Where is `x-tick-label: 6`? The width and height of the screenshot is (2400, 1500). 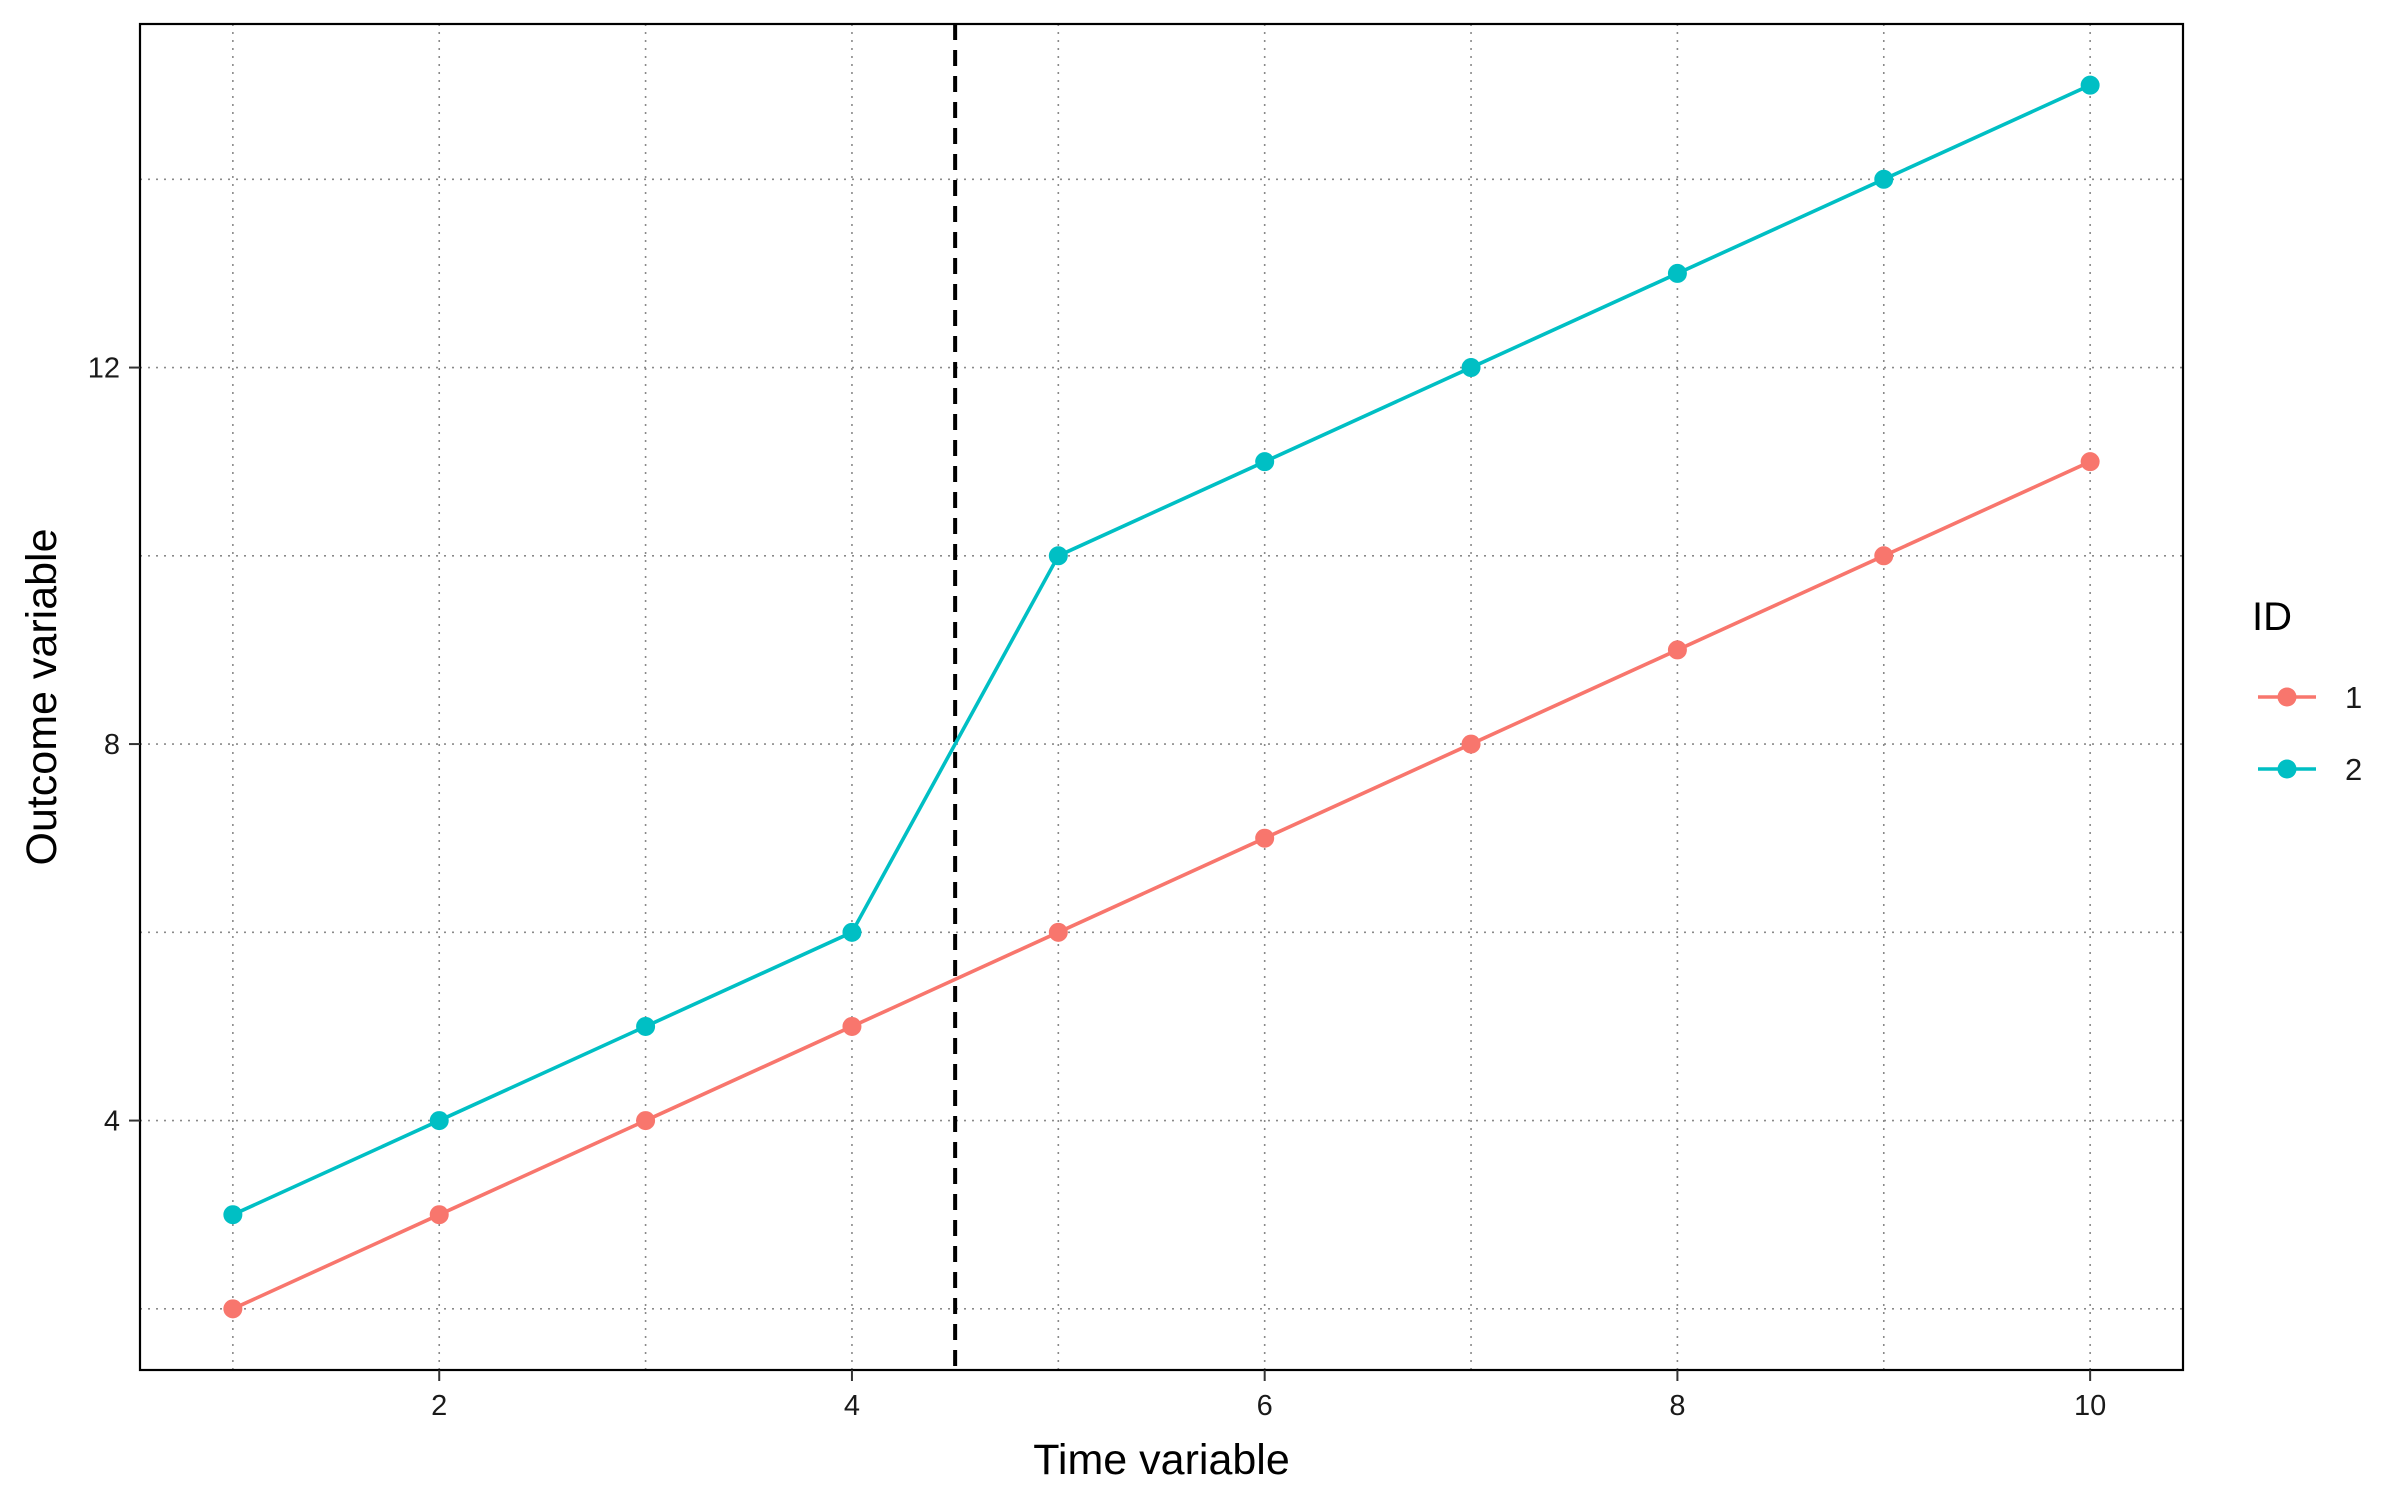
x-tick-label: 6 is located at coordinates (1265, 1406).